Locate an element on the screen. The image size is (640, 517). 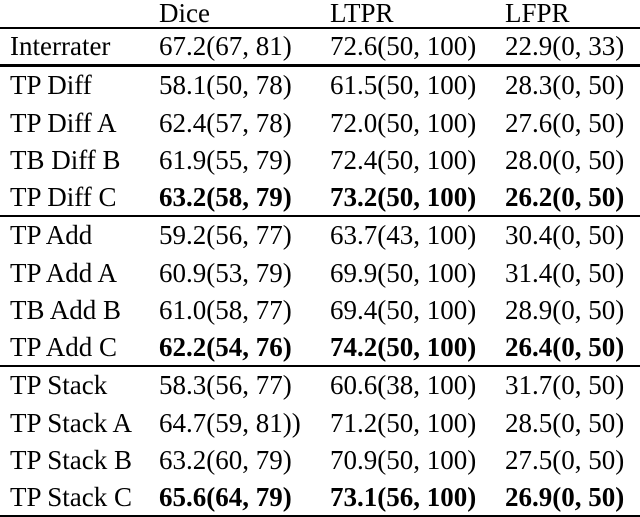
header-dice: Dice is located at coordinates (184, 14).